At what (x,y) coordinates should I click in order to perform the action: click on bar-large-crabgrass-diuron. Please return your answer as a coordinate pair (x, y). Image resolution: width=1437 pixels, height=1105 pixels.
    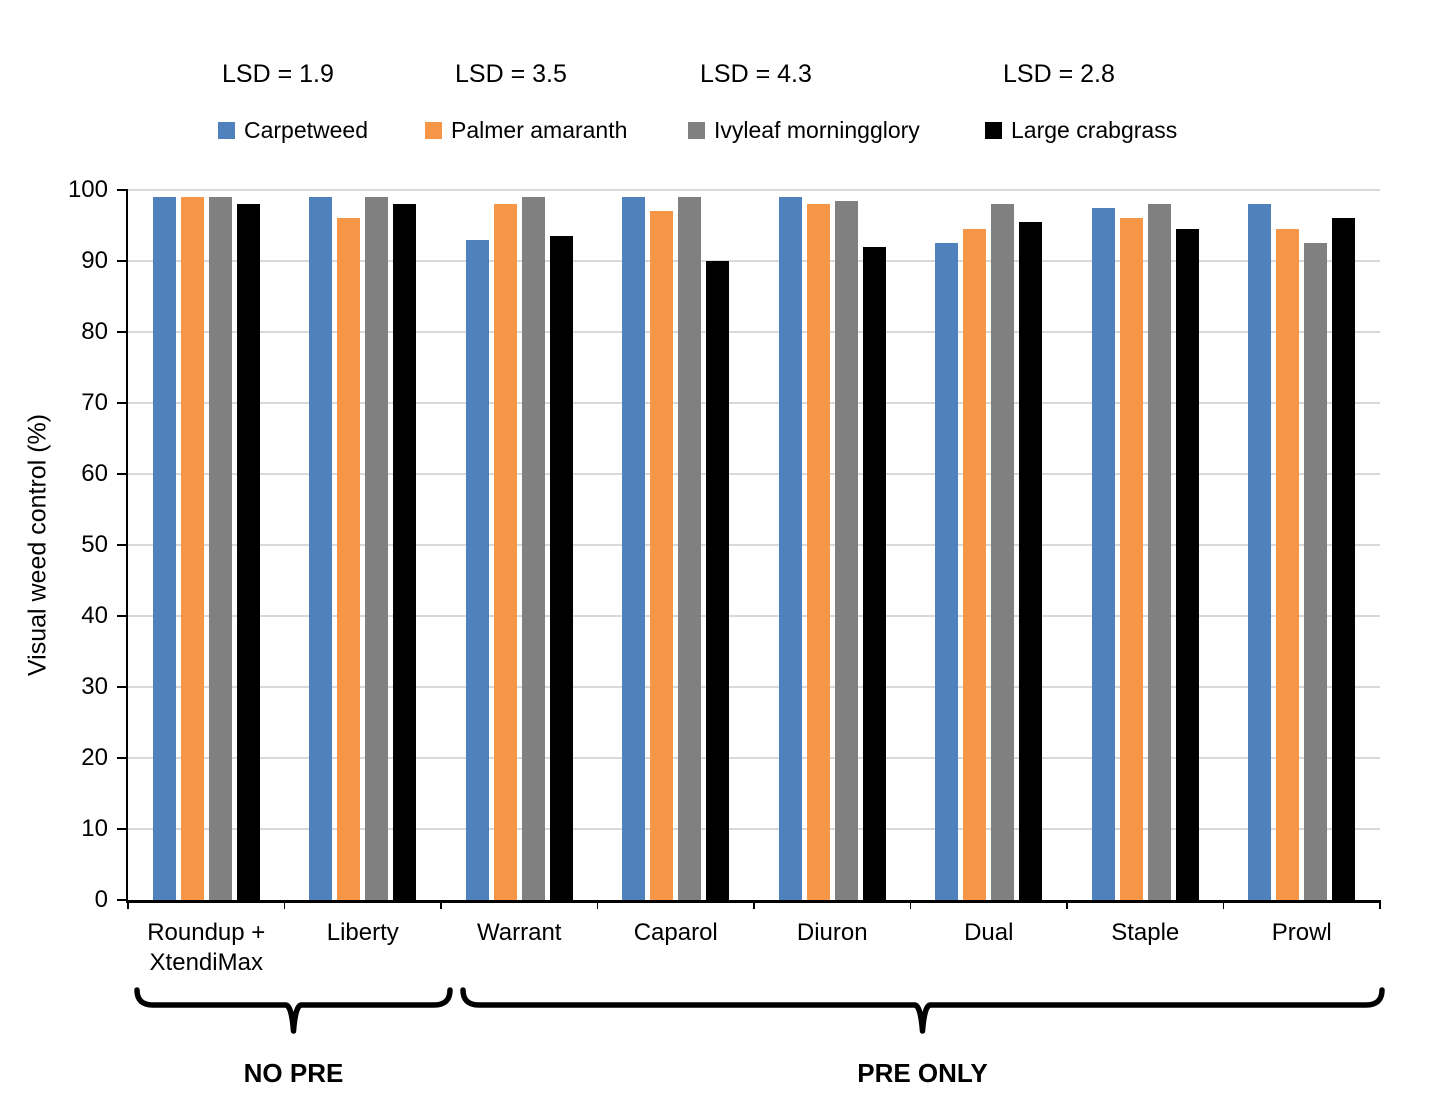
    Looking at the image, I should click on (874, 573).